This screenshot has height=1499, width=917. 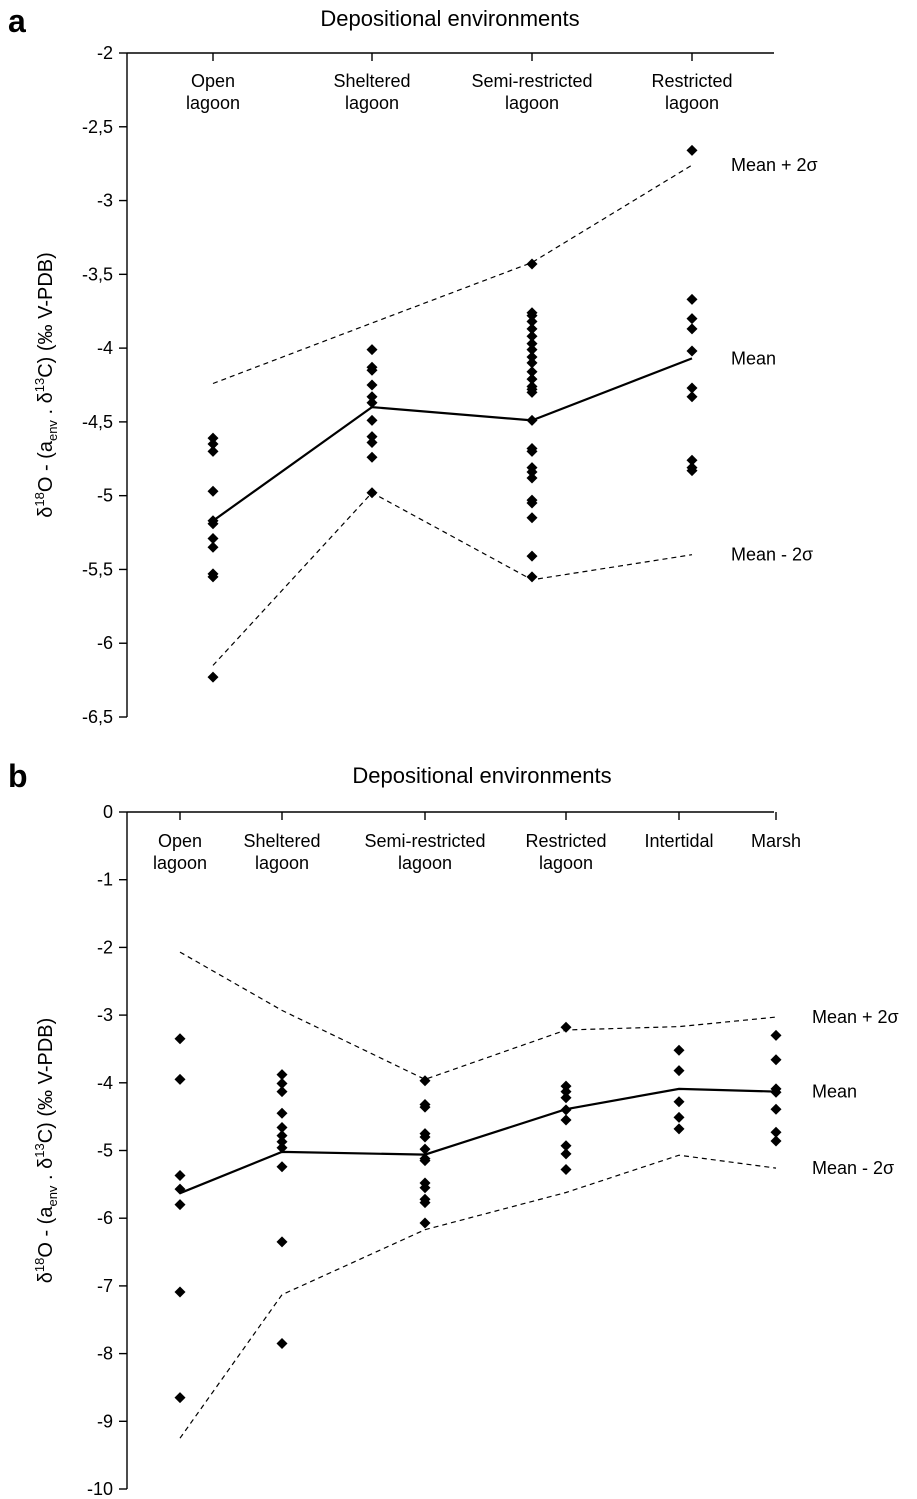 I want to click on panel-a-series-label: Mean + 2σ, so click(x=774, y=165).